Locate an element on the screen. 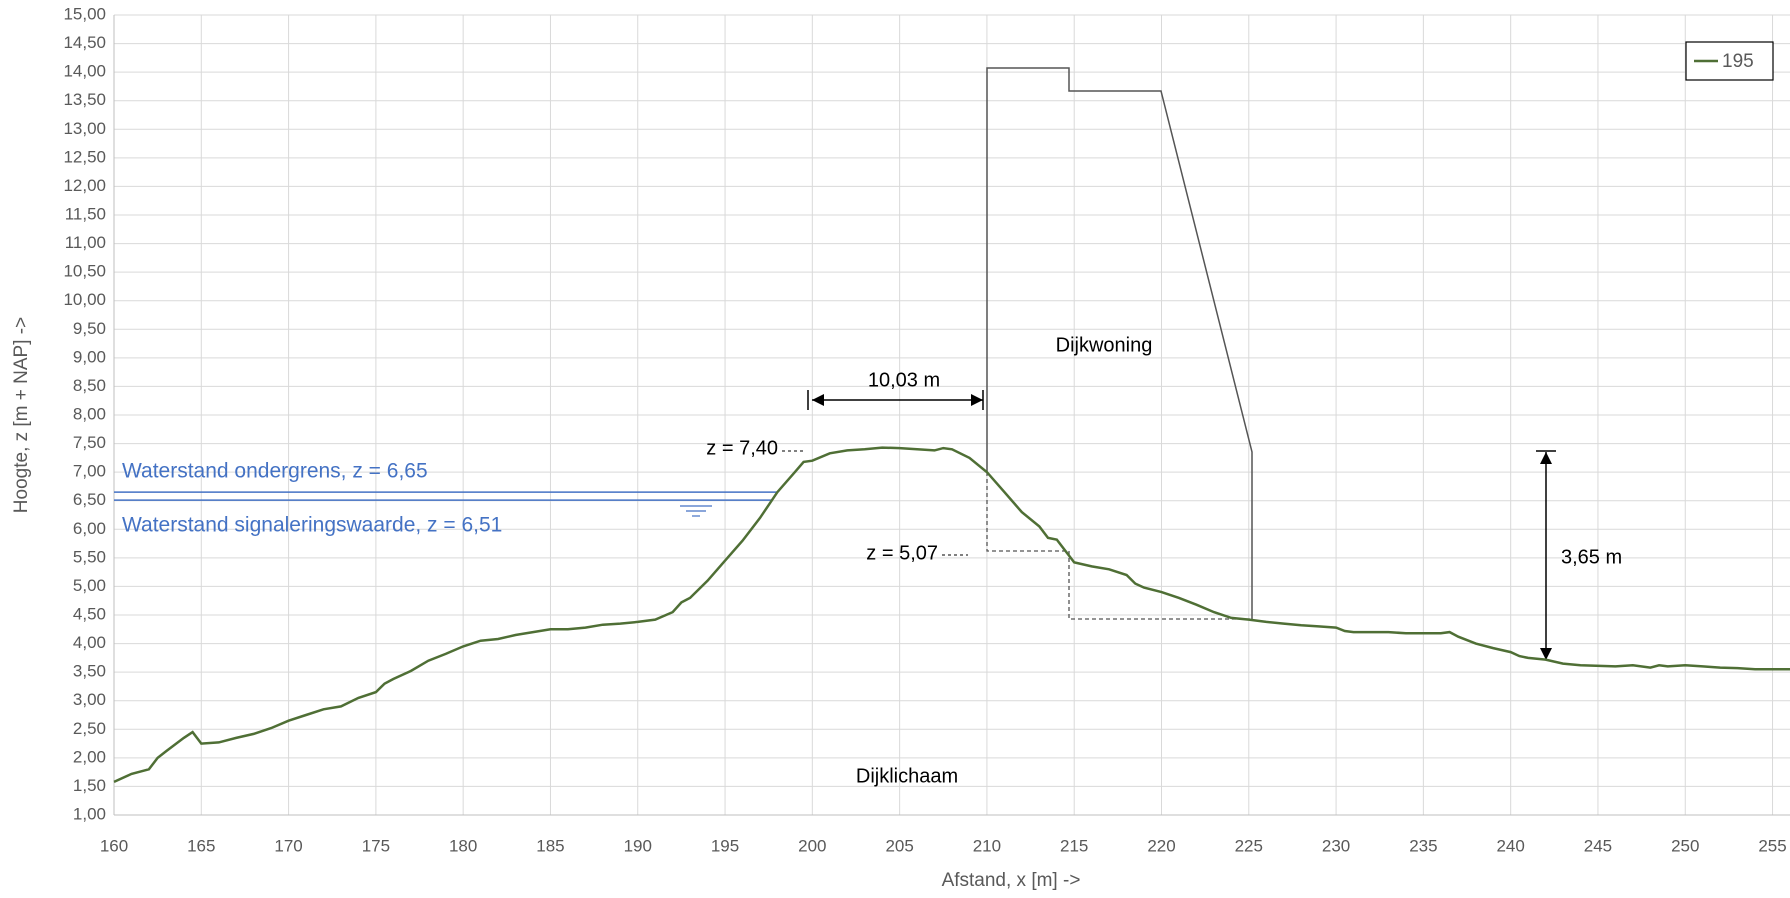  x-tick-label: 175 is located at coordinates (376, 845).